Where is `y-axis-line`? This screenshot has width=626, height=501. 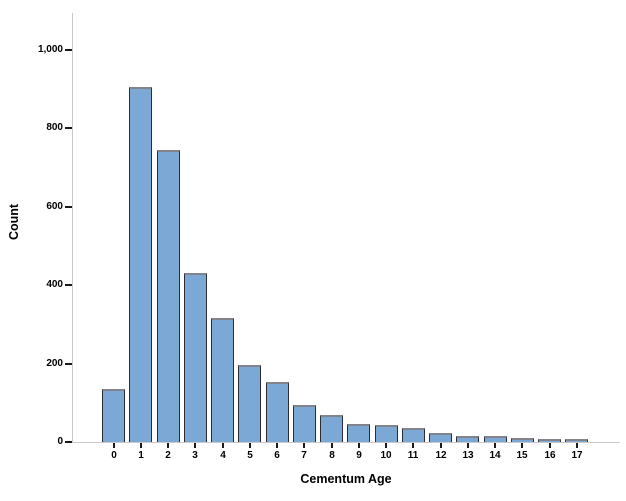
y-axis-line is located at coordinates (72, 228).